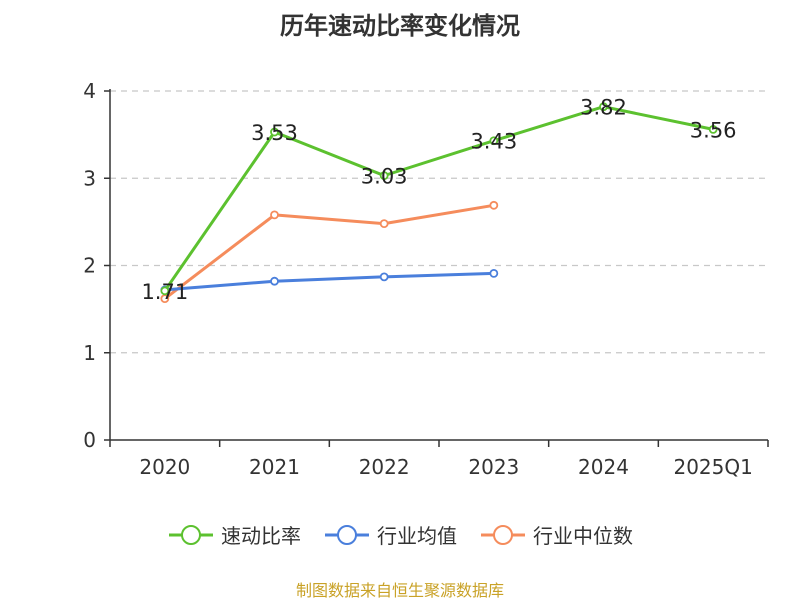 This screenshot has width=800, height=601. I want to click on y-tick-label: 3, so click(89, 178).